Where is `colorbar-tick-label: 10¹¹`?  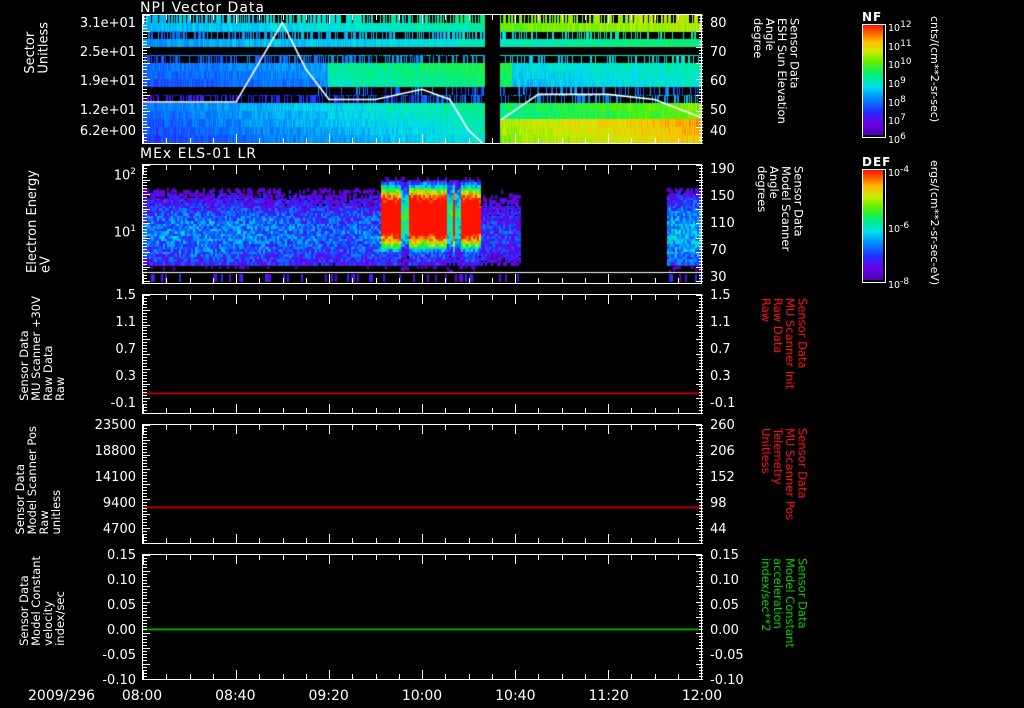
colorbar-tick-label: 10¹¹ is located at coordinates (900, 45).